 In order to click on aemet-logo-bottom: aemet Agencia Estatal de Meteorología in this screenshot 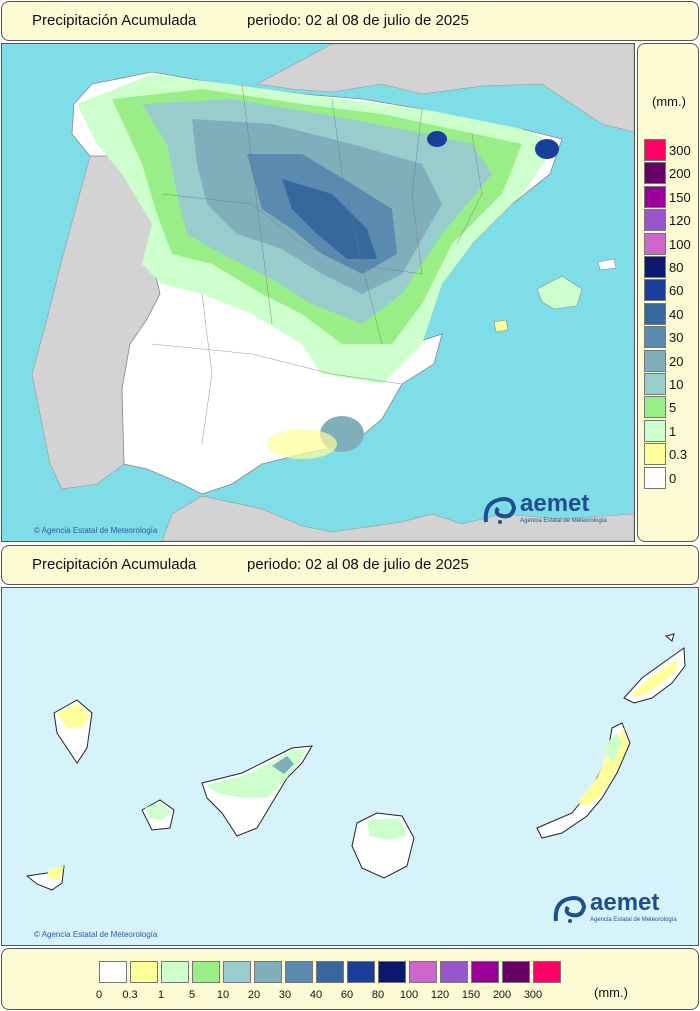, I will do `click(622, 909)`.